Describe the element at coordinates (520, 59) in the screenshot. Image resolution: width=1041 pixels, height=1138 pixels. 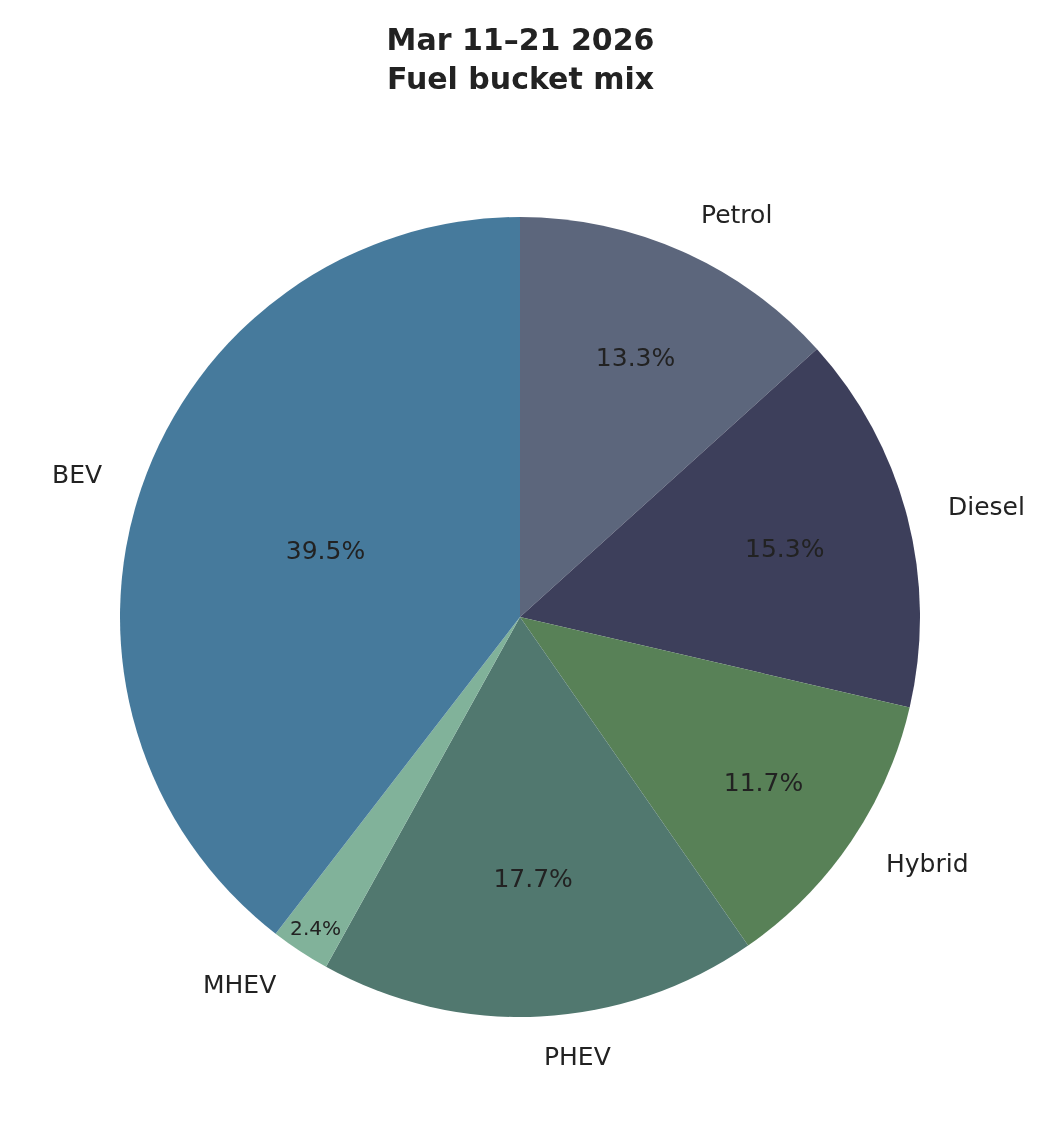
I see `chart-title: Mar 11–21 2026 Fuel bucket mix` at that location.